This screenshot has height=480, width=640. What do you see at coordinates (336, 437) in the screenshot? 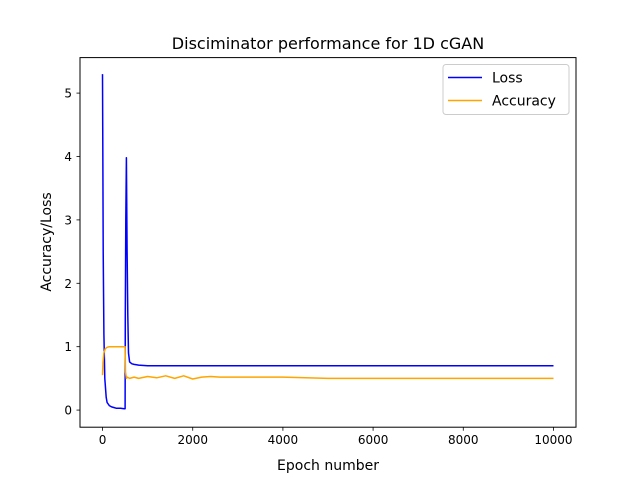
I see `x-axis: 0 2000 4000 6000 8000 10000` at bounding box center [336, 437].